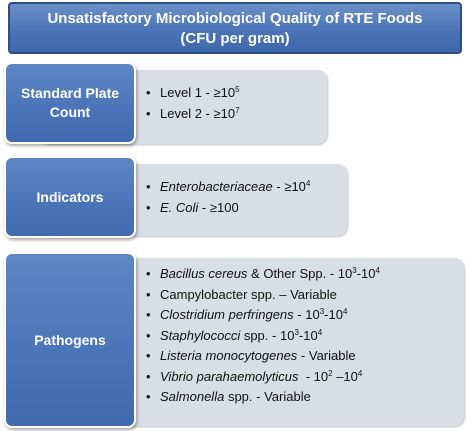  I want to click on item-exponent: 2, so click(330, 373).